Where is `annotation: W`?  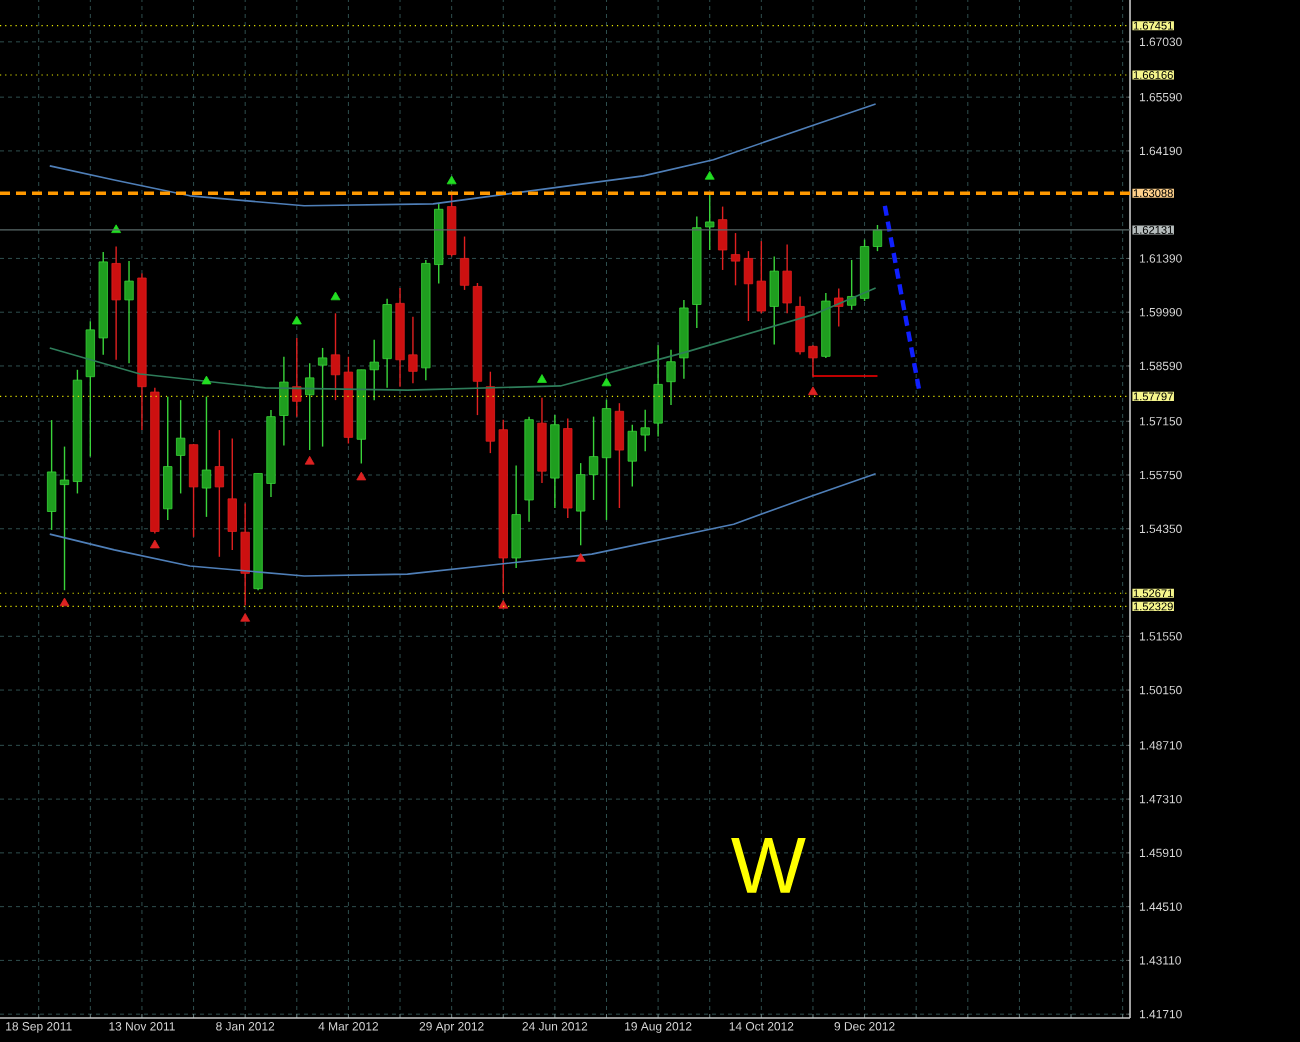 annotation: W is located at coordinates (768, 865).